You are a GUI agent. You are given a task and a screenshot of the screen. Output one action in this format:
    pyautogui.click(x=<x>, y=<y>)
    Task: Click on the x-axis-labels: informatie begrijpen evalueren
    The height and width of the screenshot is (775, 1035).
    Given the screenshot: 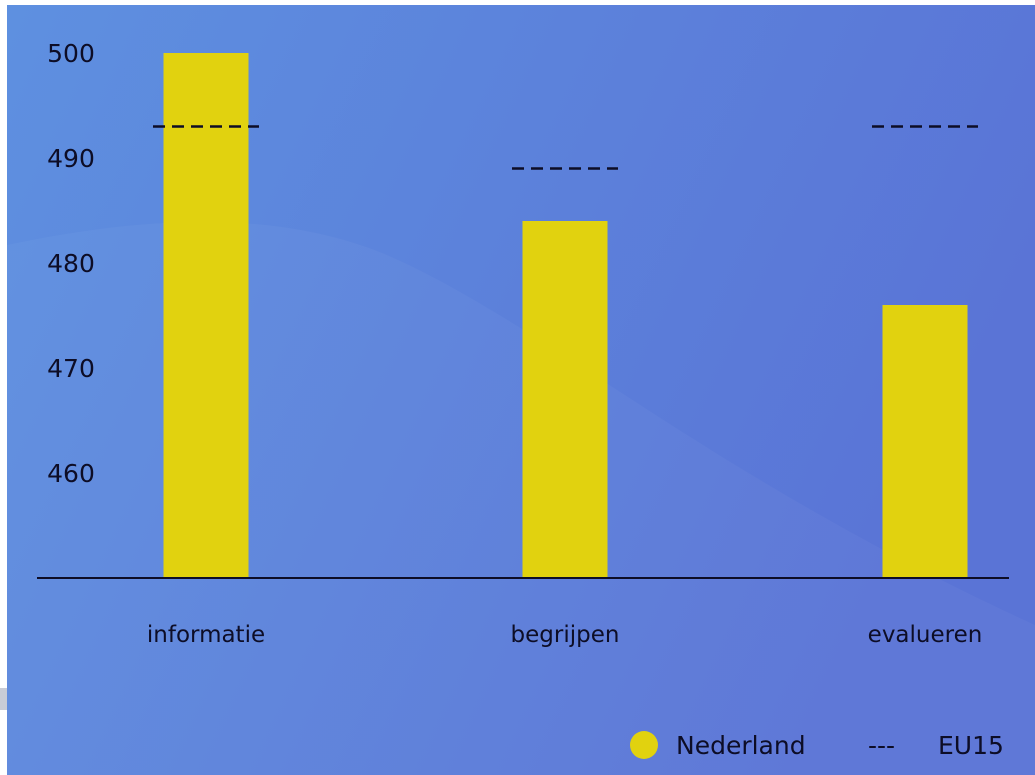 What is the action you would take?
    pyautogui.click(x=564, y=635)
    